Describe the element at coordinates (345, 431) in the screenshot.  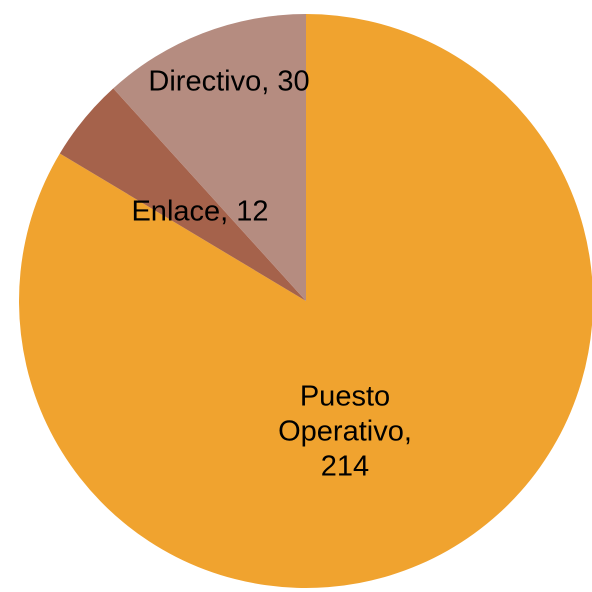
I see `data-label: Puesto Operativo, 214` at that location.